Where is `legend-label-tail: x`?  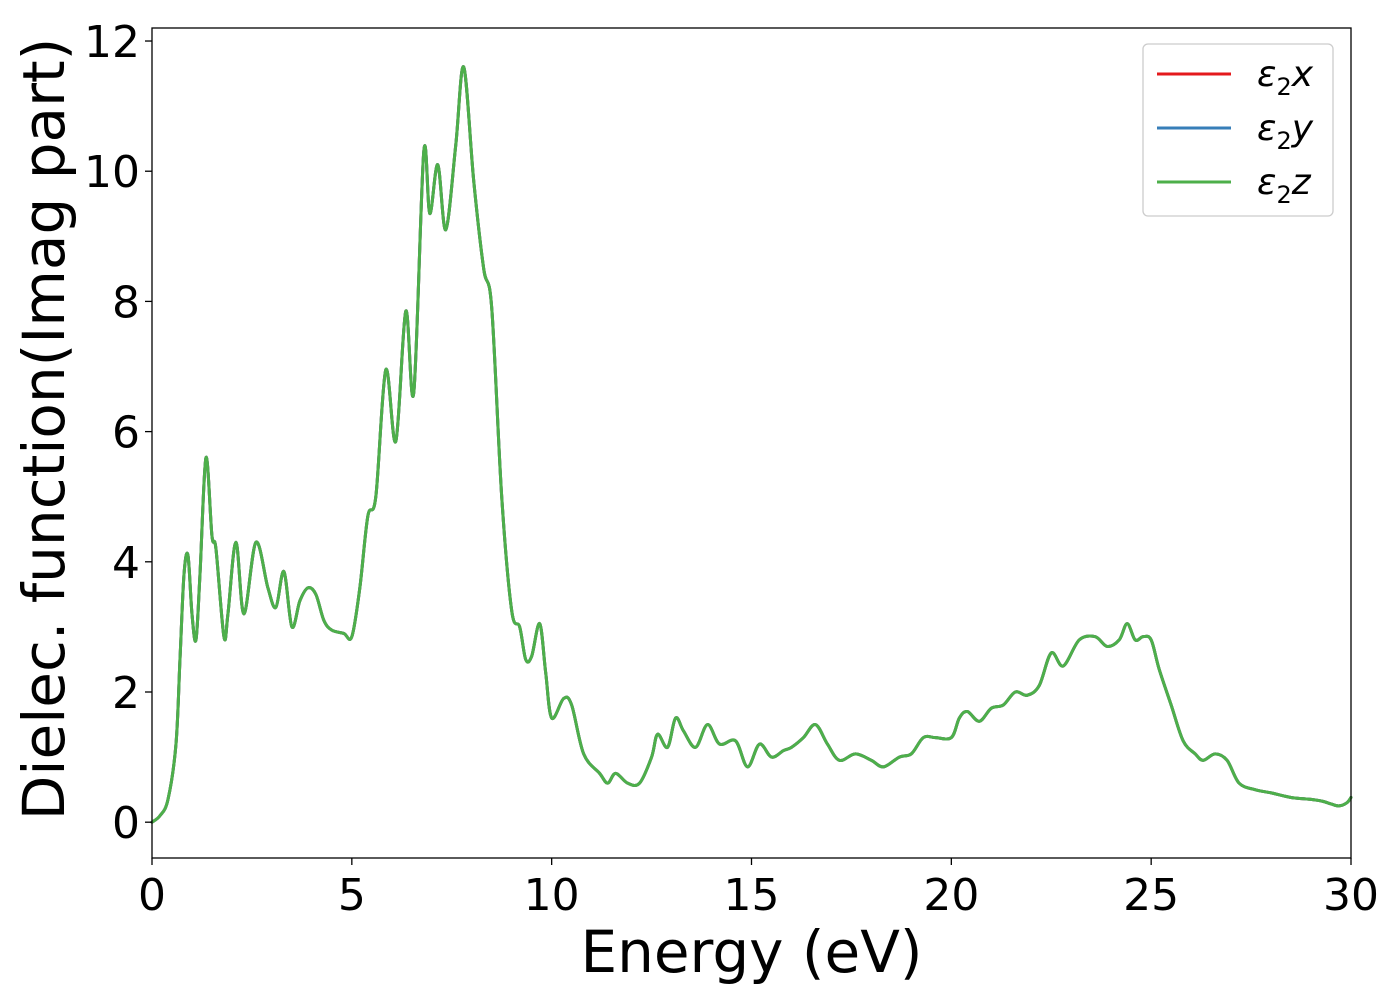
legend-label-tail: x is located at coordinates (1302, 74).